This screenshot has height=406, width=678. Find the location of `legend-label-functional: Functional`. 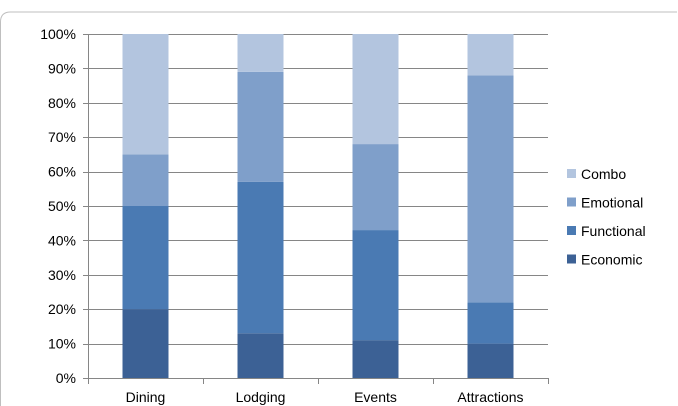

legend-label-functional: Functional is located at coordinates (613, 231).